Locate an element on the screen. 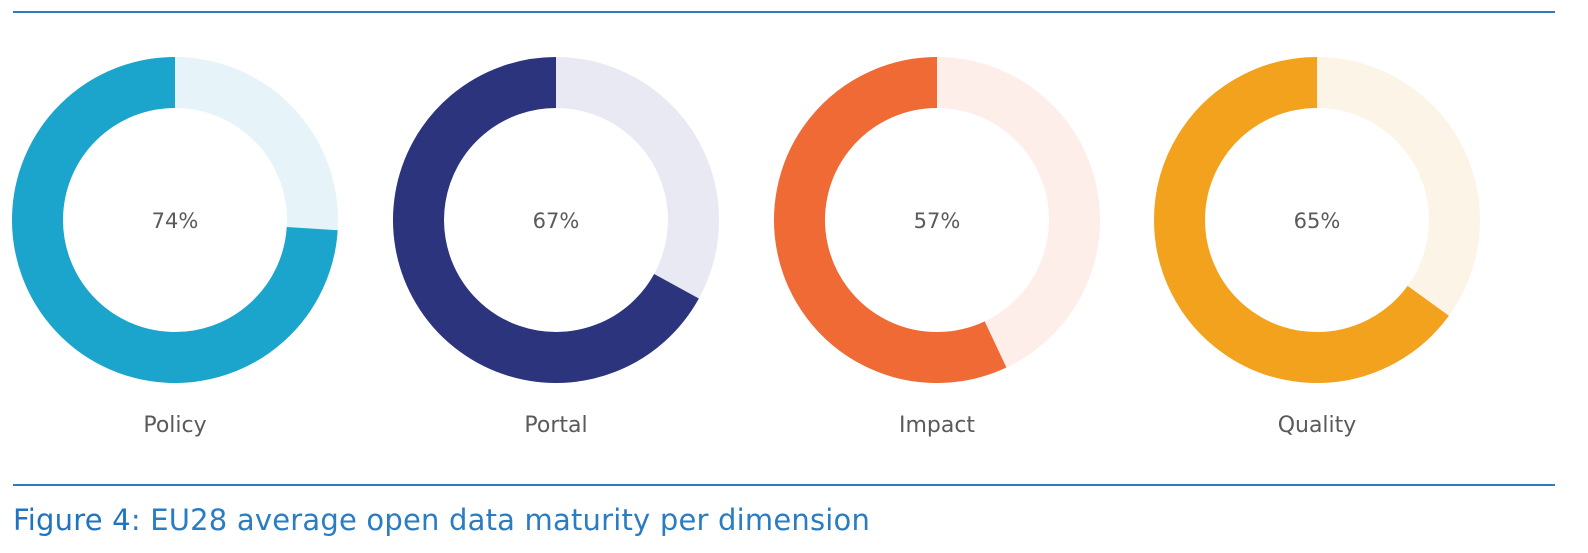 Image resolution: width=1588 pixels, height=553 pixels. donut-value-label-quality: 65% is located at coordinates (1317, 221).